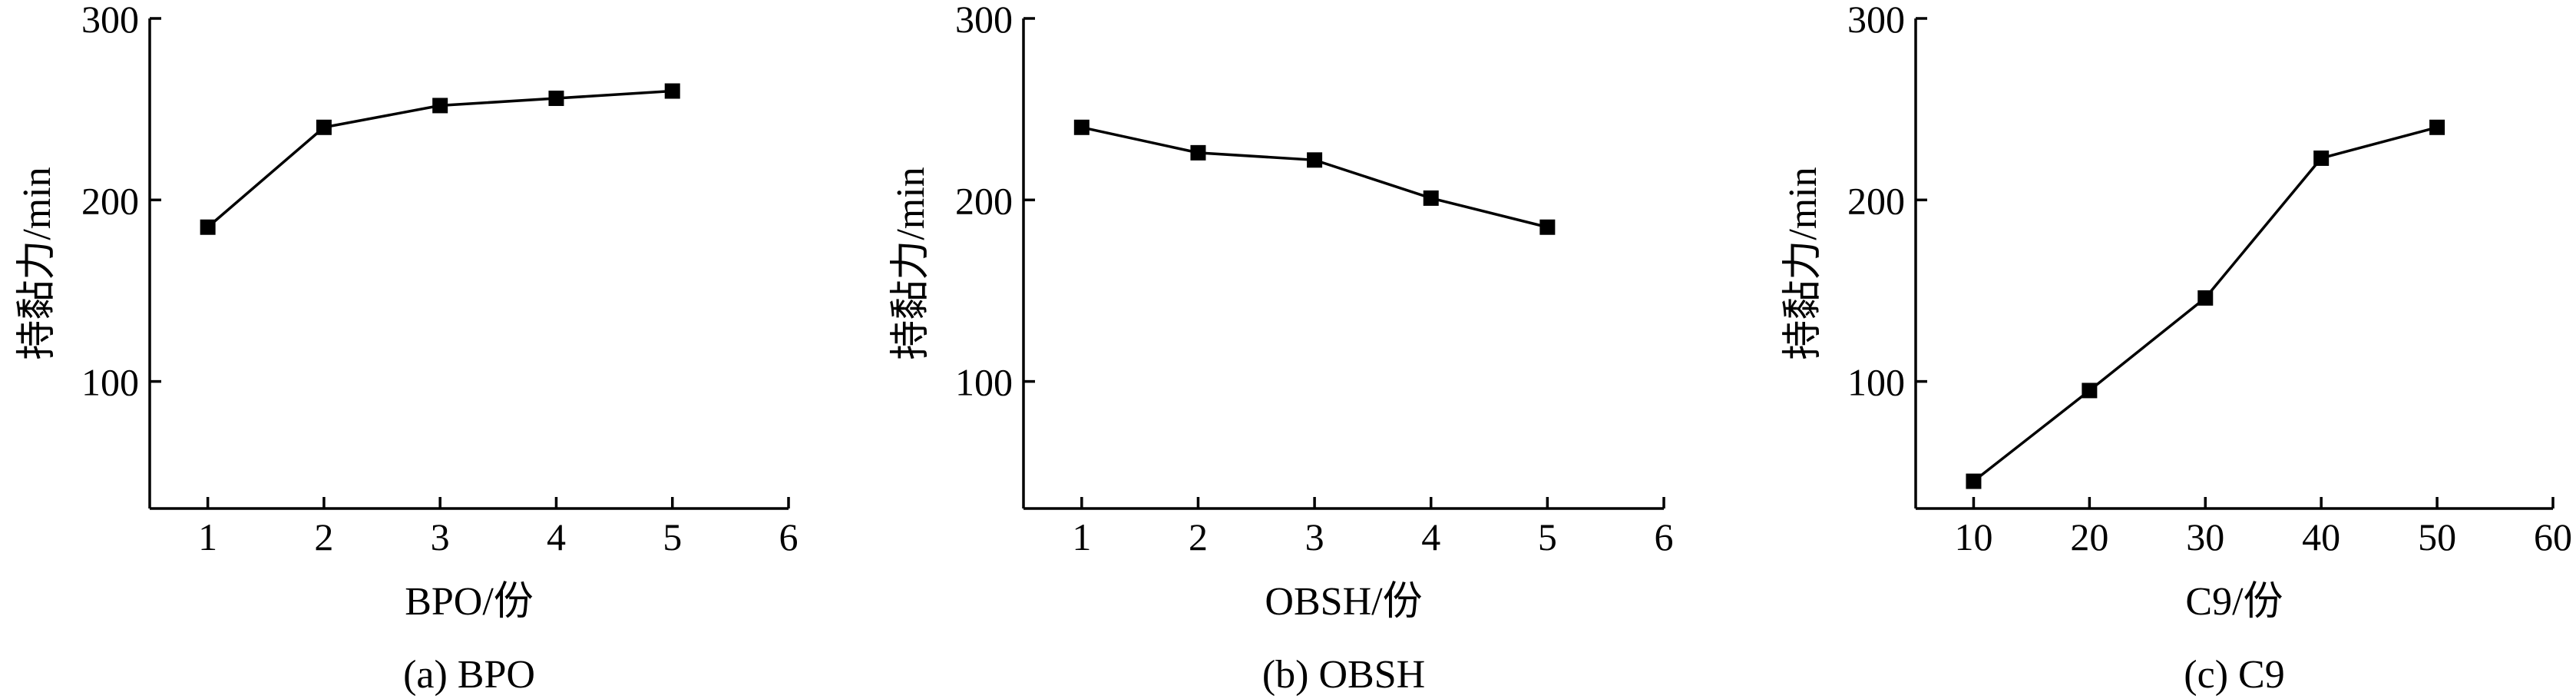  I want to click on x-tick-label: 60, so click(2553, 536).